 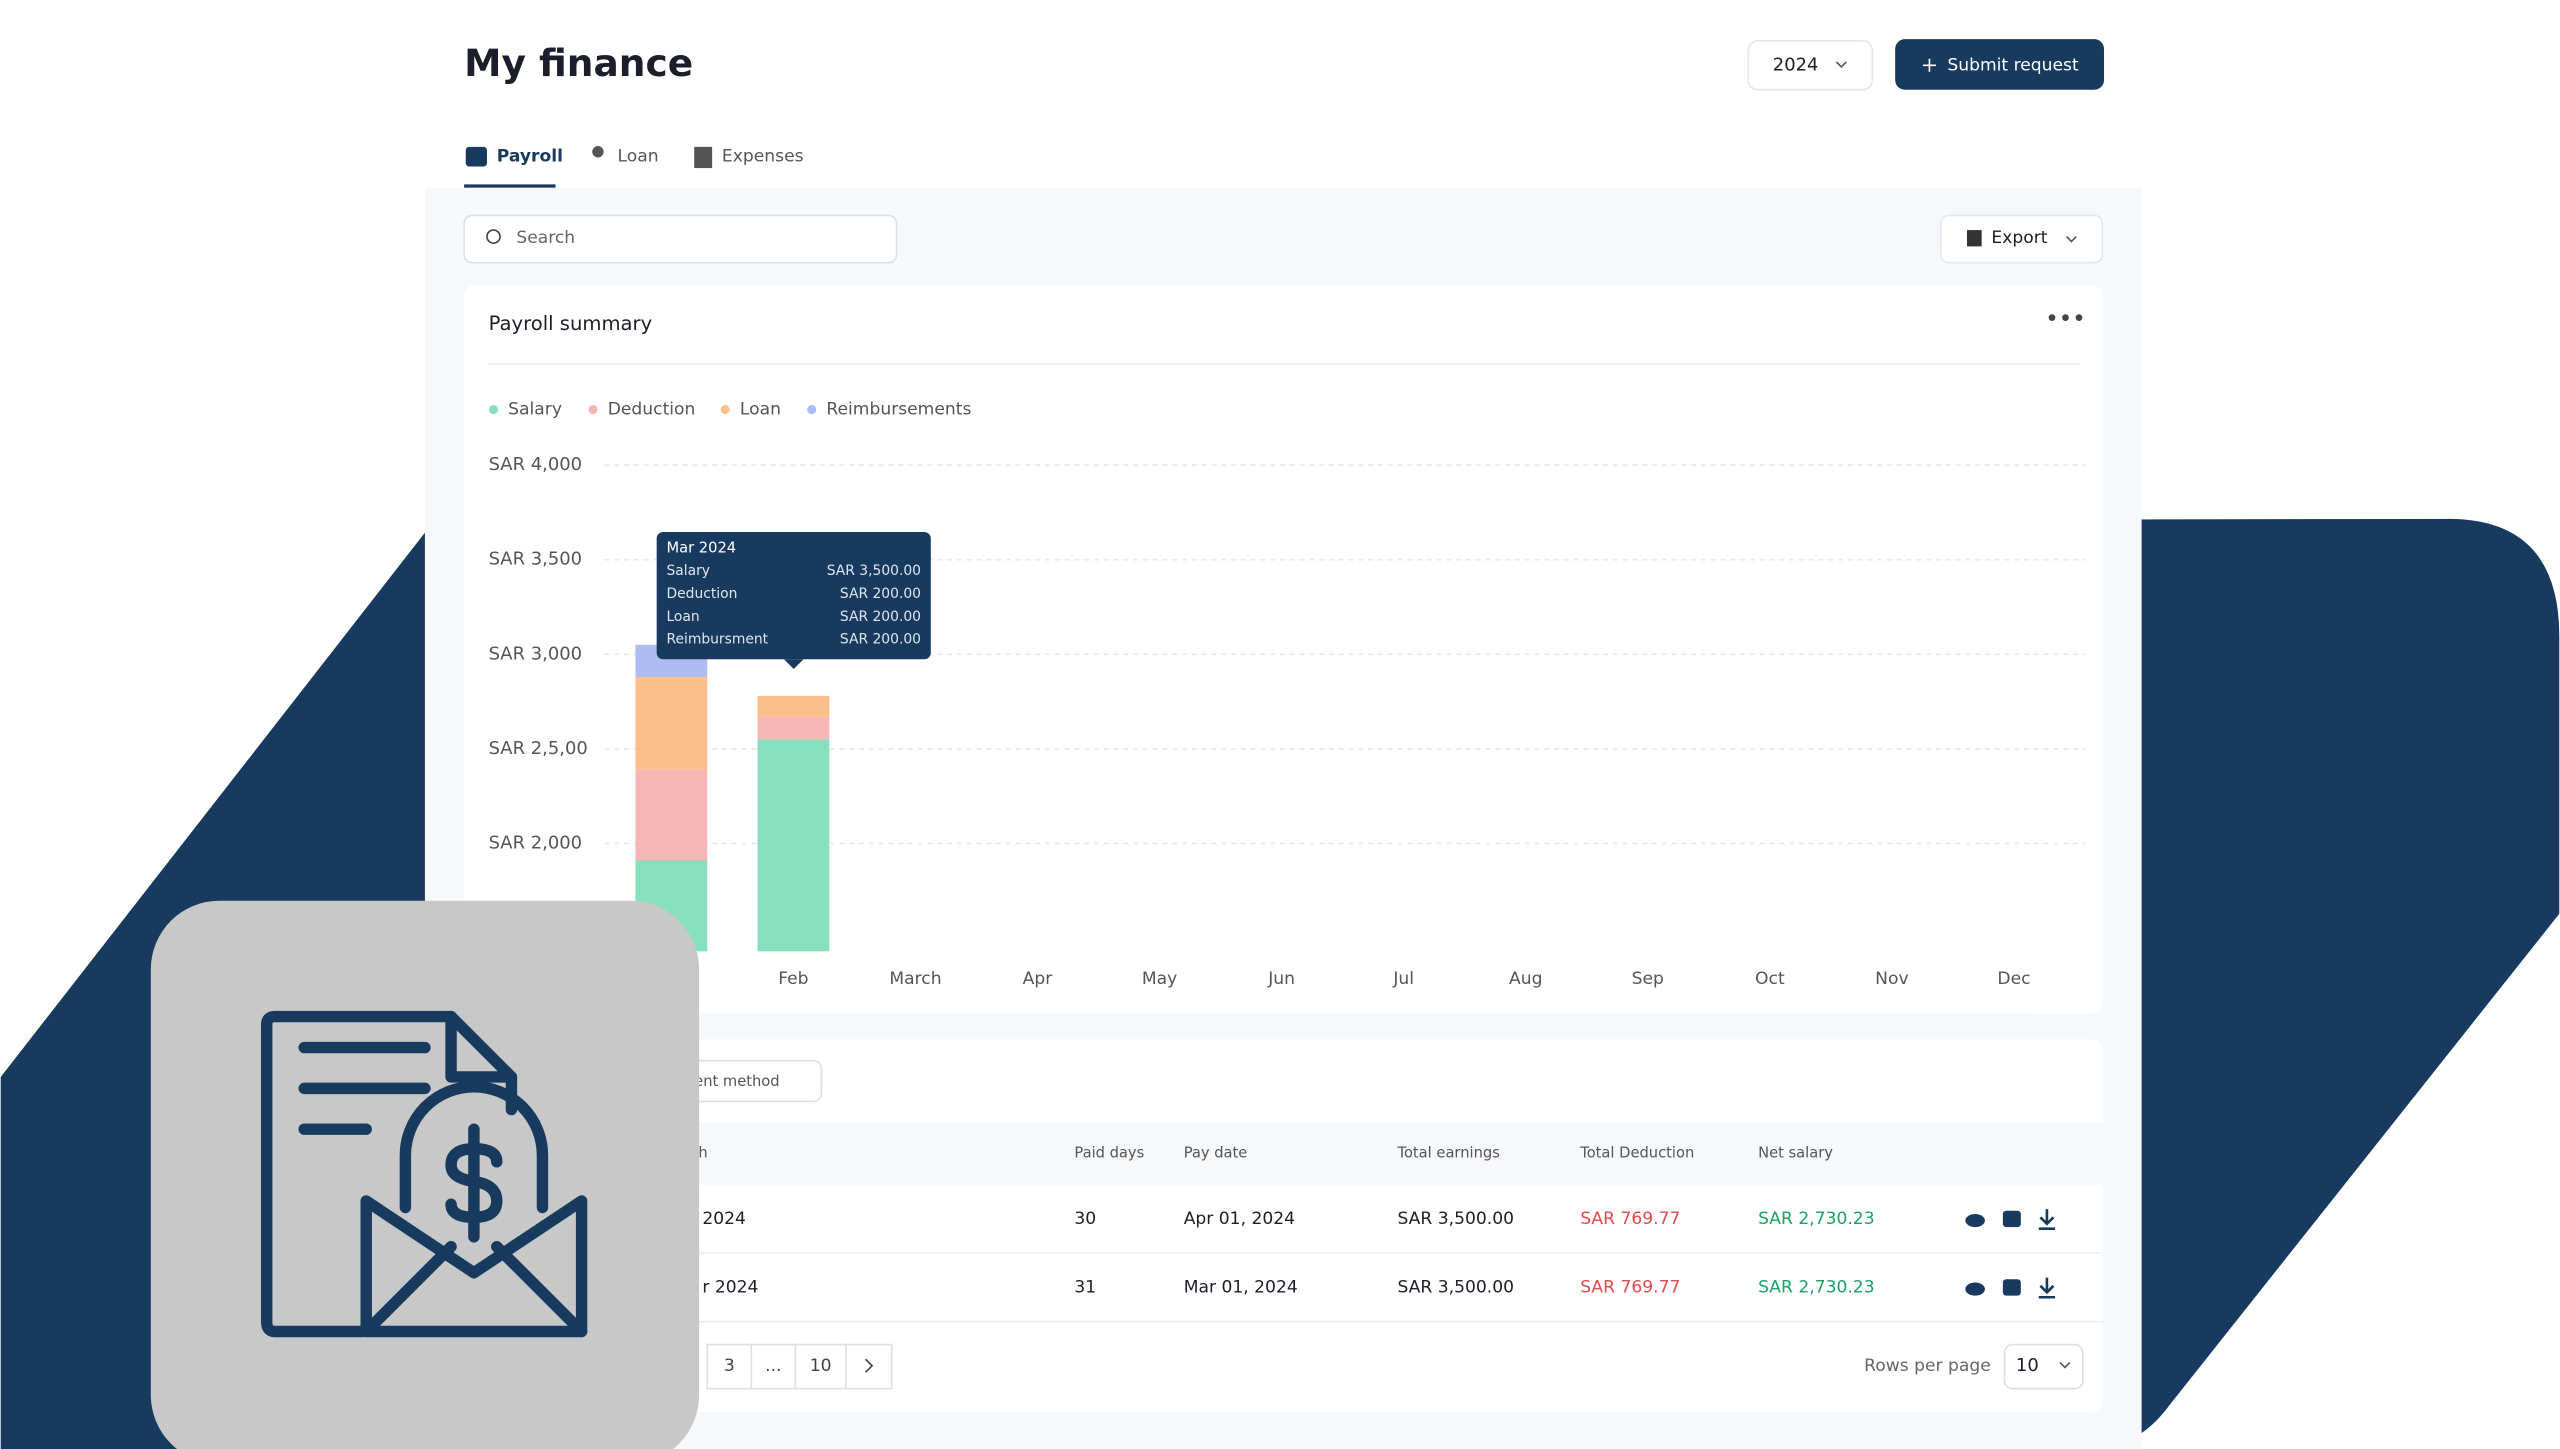 I want to click on page-title: My finance, so click(x=578, y=63).